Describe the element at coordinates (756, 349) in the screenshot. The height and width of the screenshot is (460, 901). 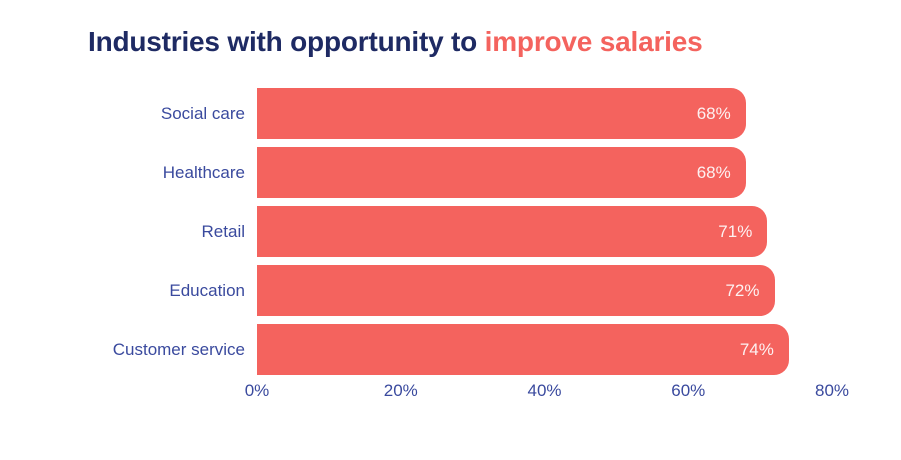
I see `value-label: 74%` at that location.